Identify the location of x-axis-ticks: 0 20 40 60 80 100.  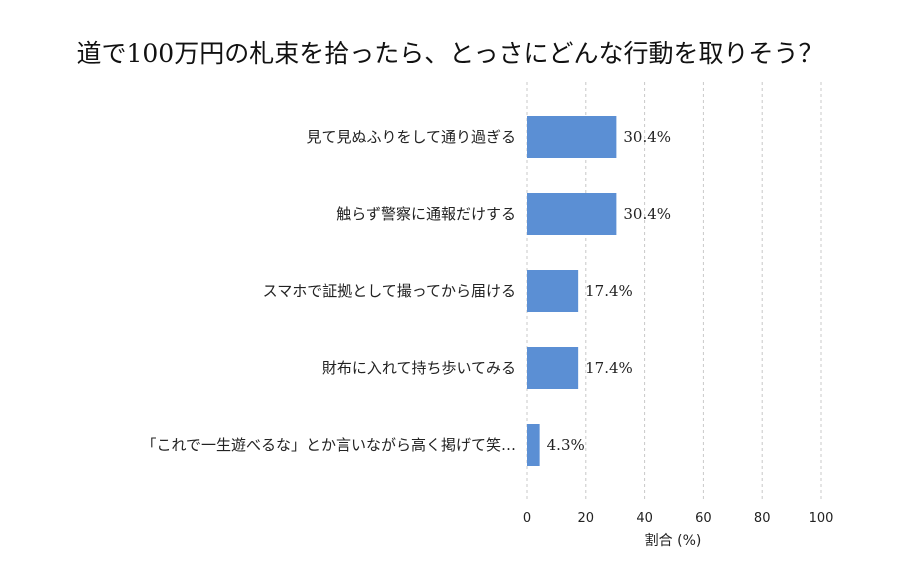
(678, 518).